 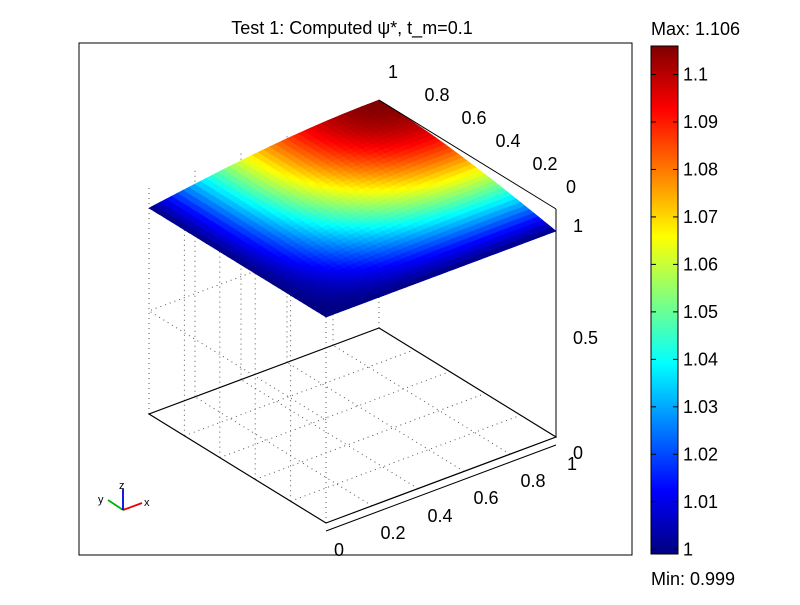 What do you see at coordinates (700, 454) in the screenshot?
I see `colorbar-tick-label: 1.02` at bounding box center [700, 454].